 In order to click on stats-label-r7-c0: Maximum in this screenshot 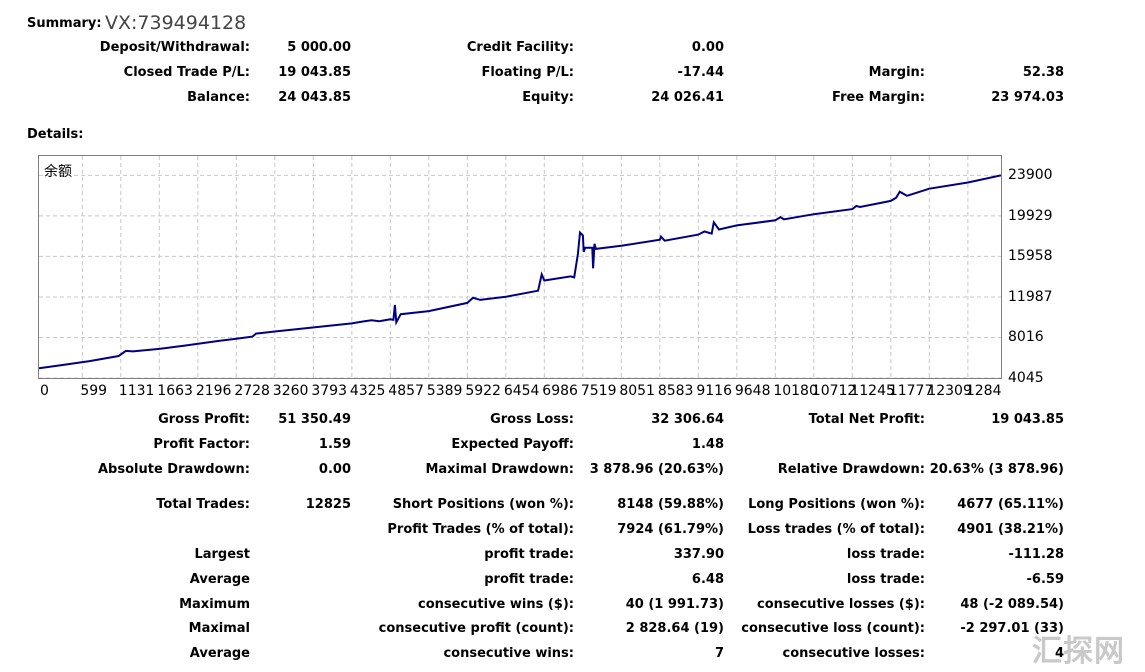, I will do `click(214, 604)`.